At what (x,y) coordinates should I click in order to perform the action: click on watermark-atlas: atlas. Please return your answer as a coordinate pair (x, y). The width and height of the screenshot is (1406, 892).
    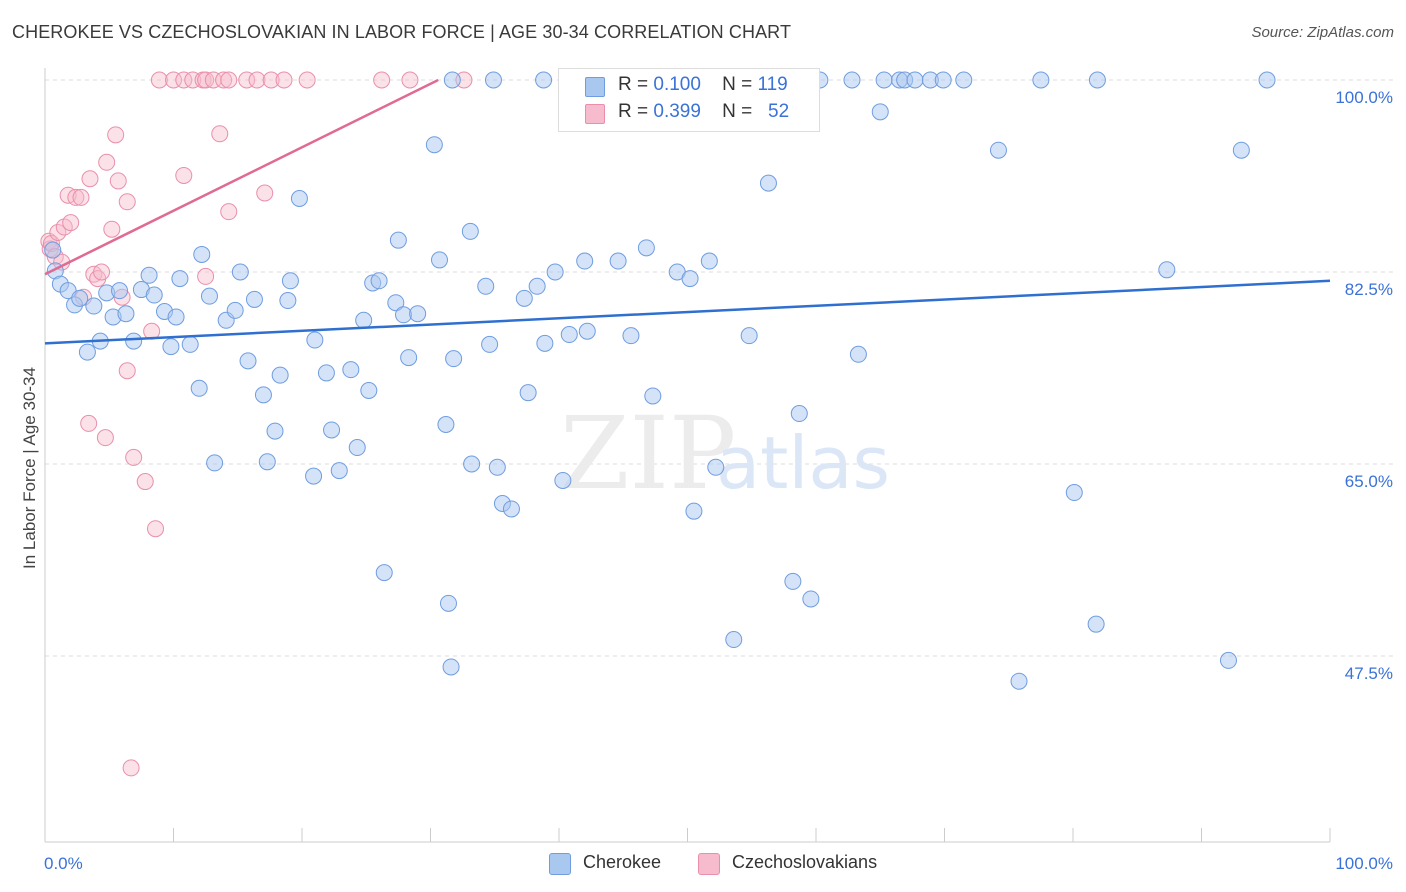
    Looking at the image, I should click on (803, 463).